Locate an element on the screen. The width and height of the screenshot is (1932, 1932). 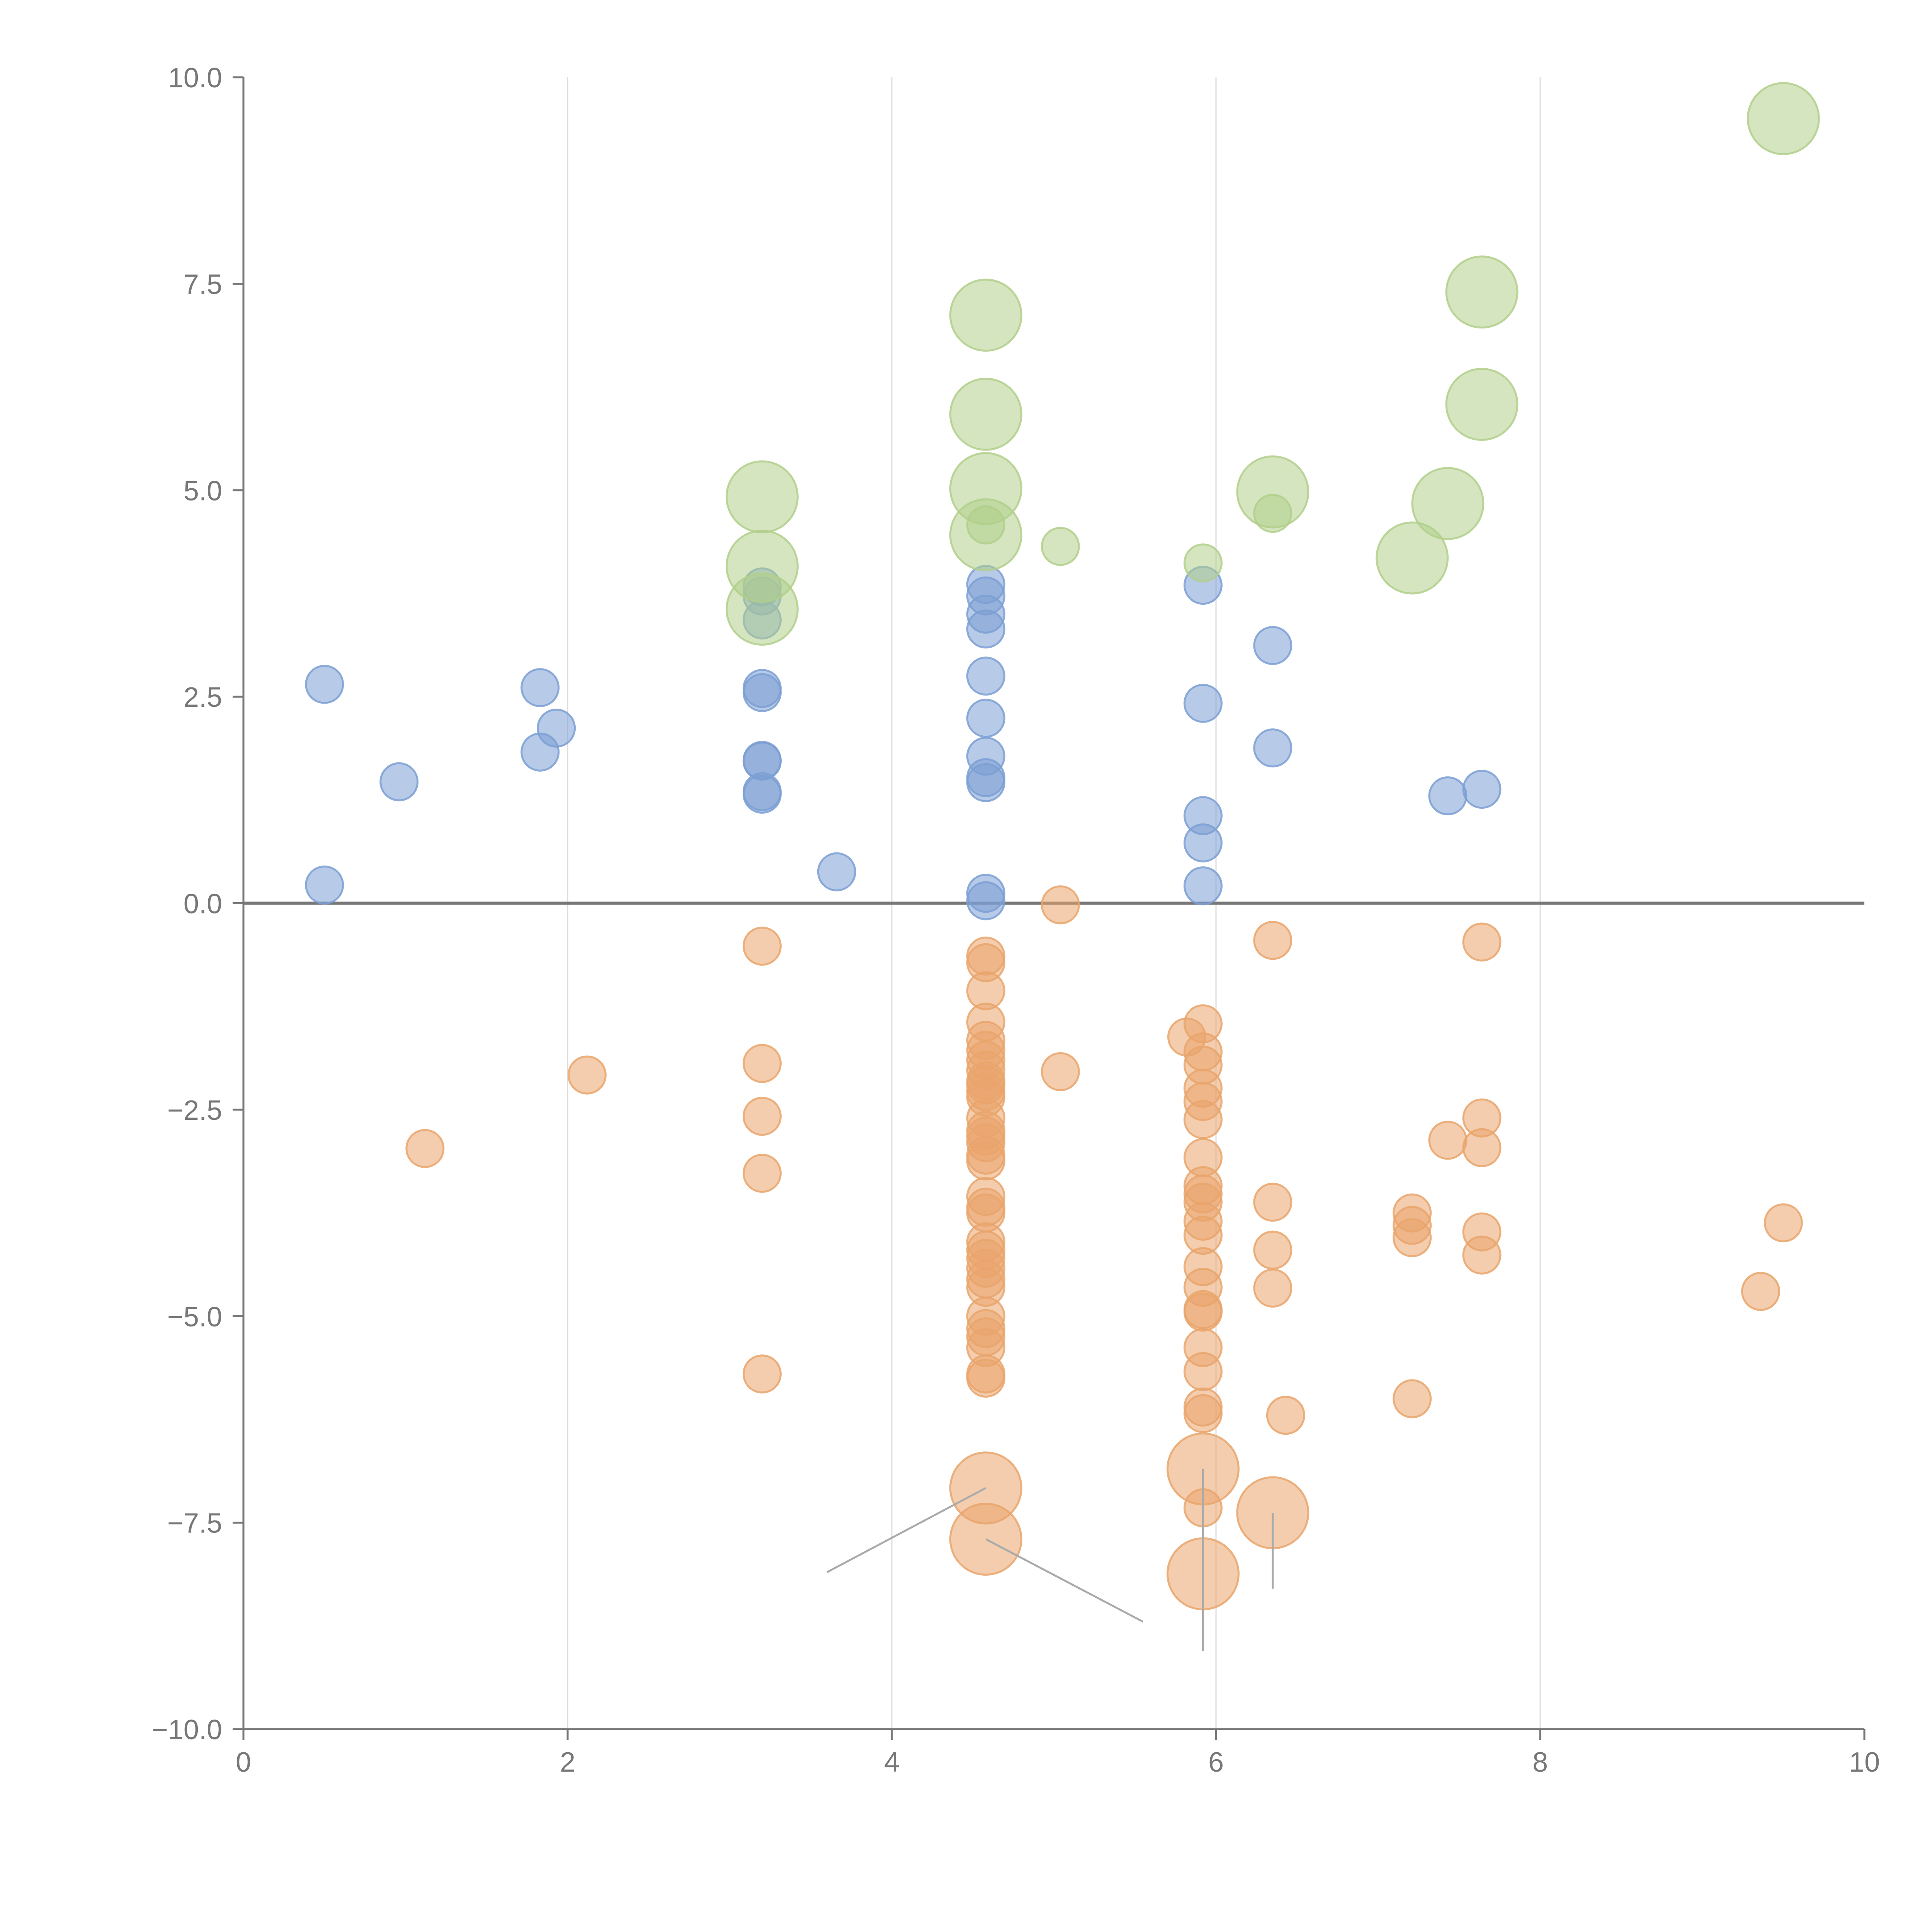
annotations is located at coordinates (1050, 1560).